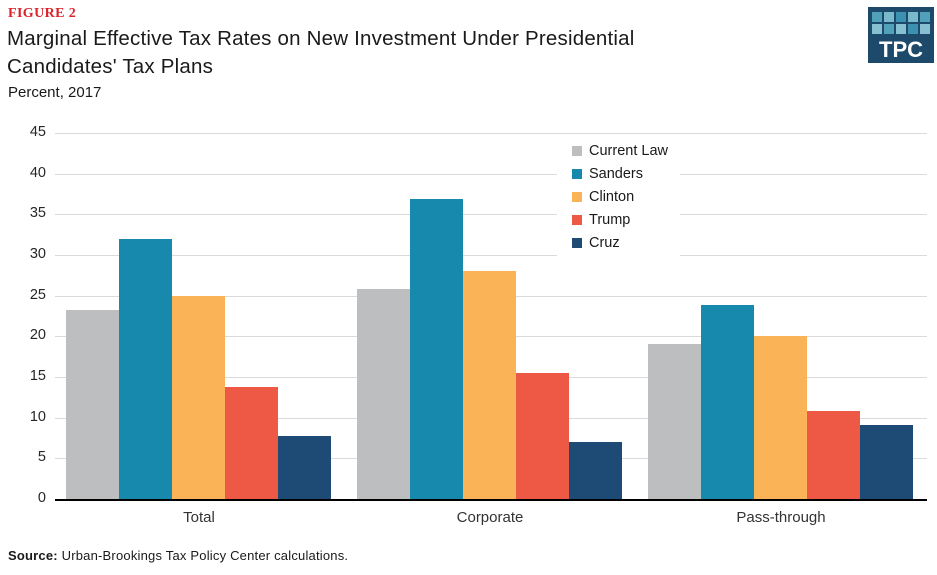 The height and width of the screenshot is (575, 937). I want to click on legend-label: Cruz, so click(604, 242).